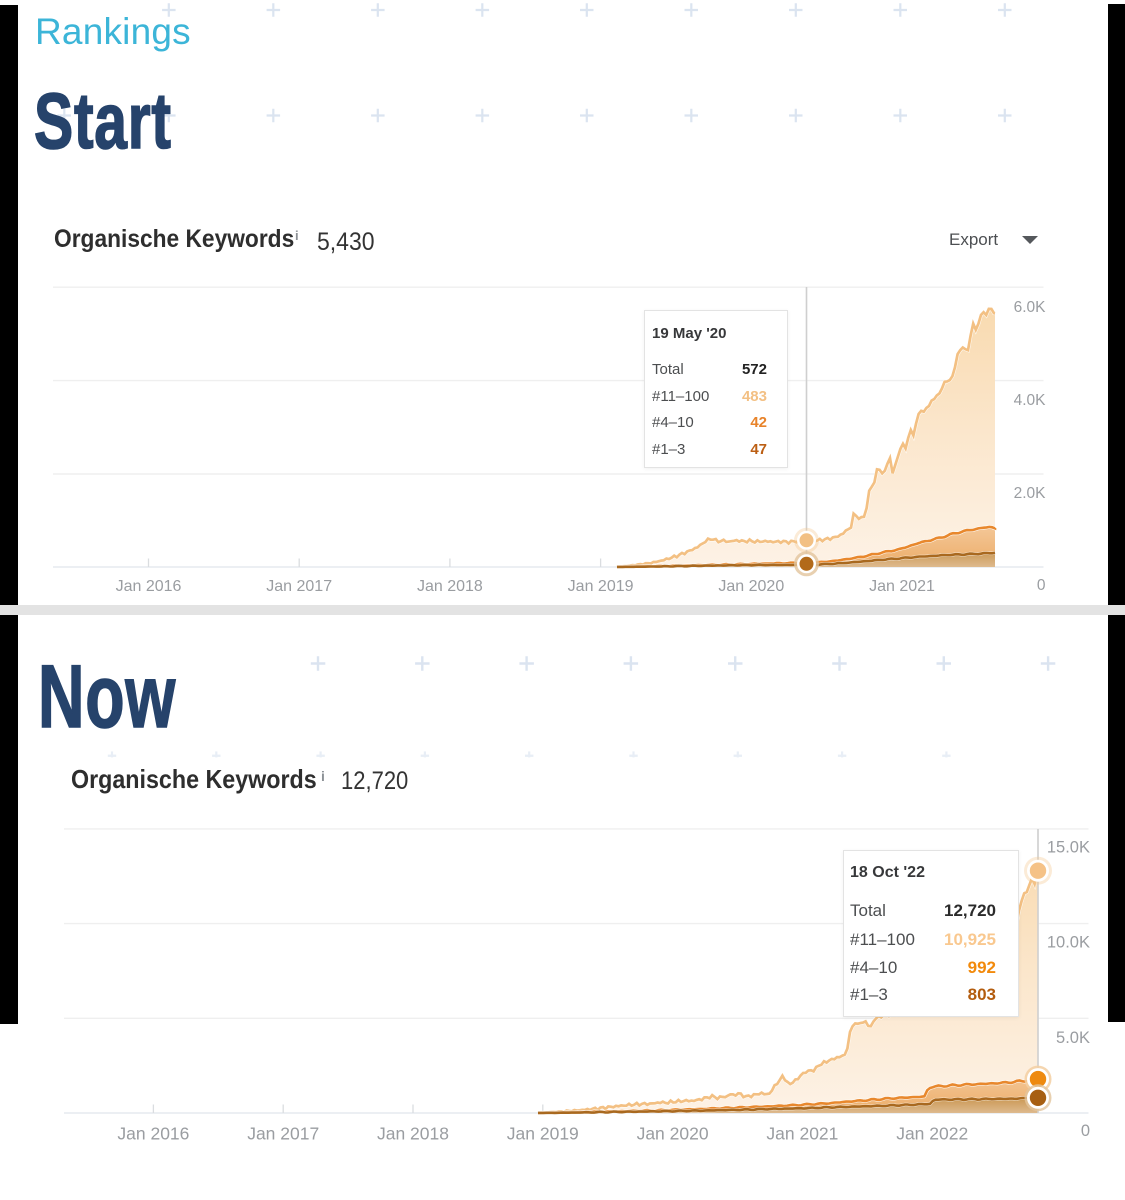 Image resolution: width=1125 pixels, height=1200 pixels. What do you see at coordinates (1030, 400) in the screenshot?
I see `svg-text: 4.0K` at bounding box center [1030, 400].